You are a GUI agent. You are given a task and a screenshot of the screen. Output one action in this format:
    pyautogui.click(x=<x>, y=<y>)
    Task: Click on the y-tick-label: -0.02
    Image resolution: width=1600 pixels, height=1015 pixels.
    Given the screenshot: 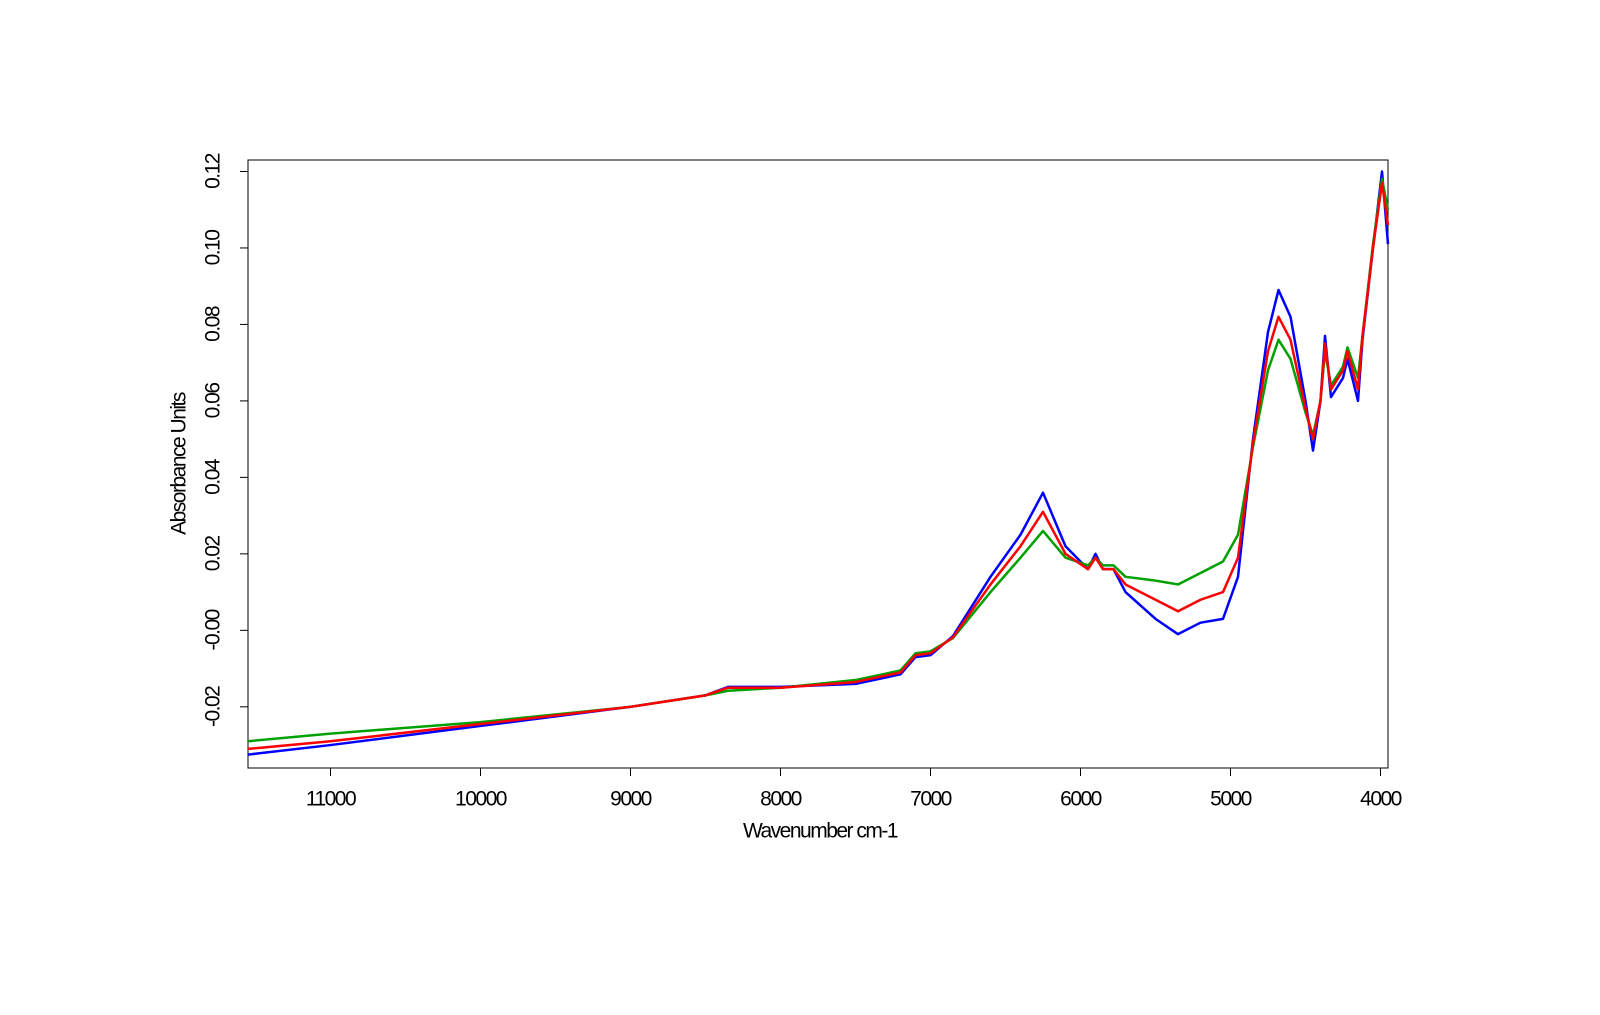 What is the action you would take?
    pyautogui.click(x=213, y=706)
    